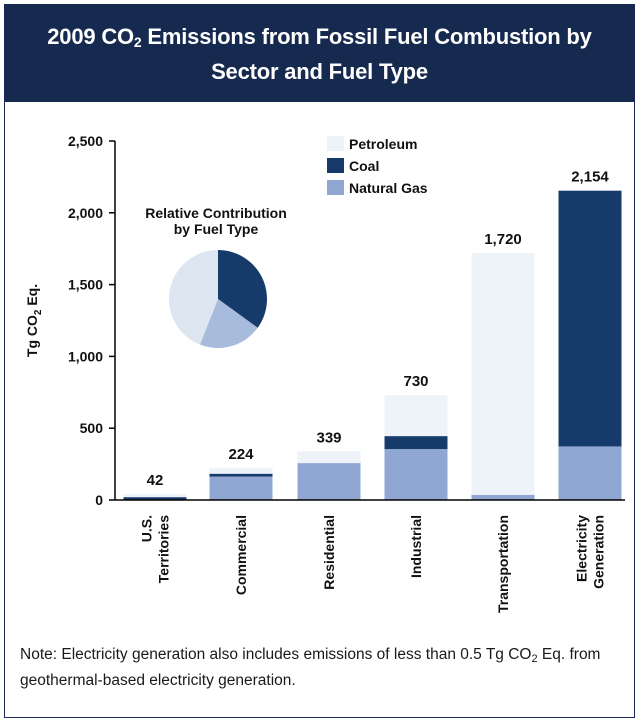  I want to click on category-label: U.S., so click(147, 528).